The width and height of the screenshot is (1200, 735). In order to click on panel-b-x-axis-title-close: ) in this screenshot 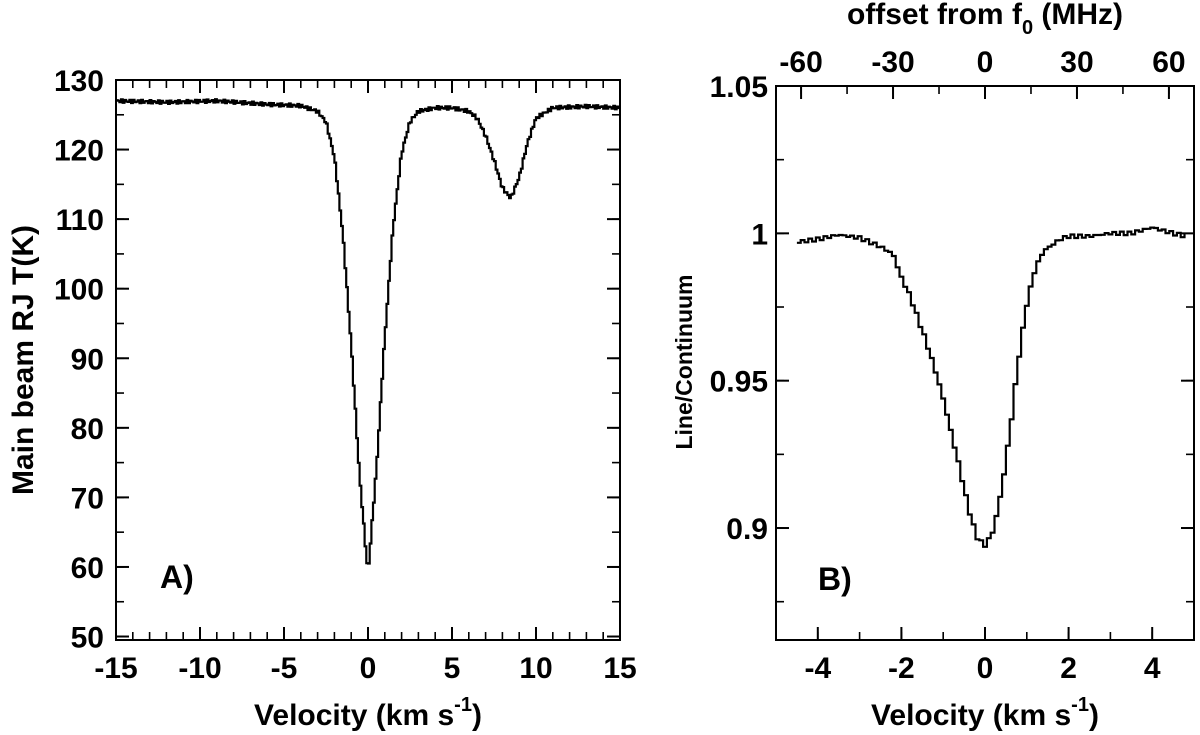, I will do `click(1094, 715)`.